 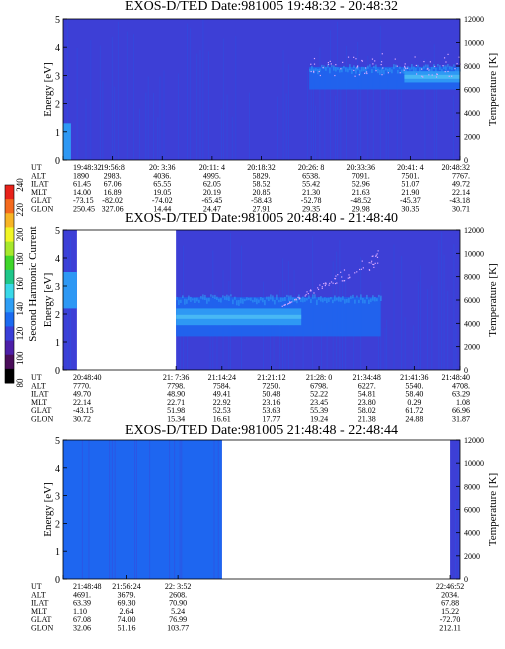 What do you see at coordinates (222, 419) in the screenshot?
I see `ephemeris-value: 16.61` at bounding box center [222, 419].